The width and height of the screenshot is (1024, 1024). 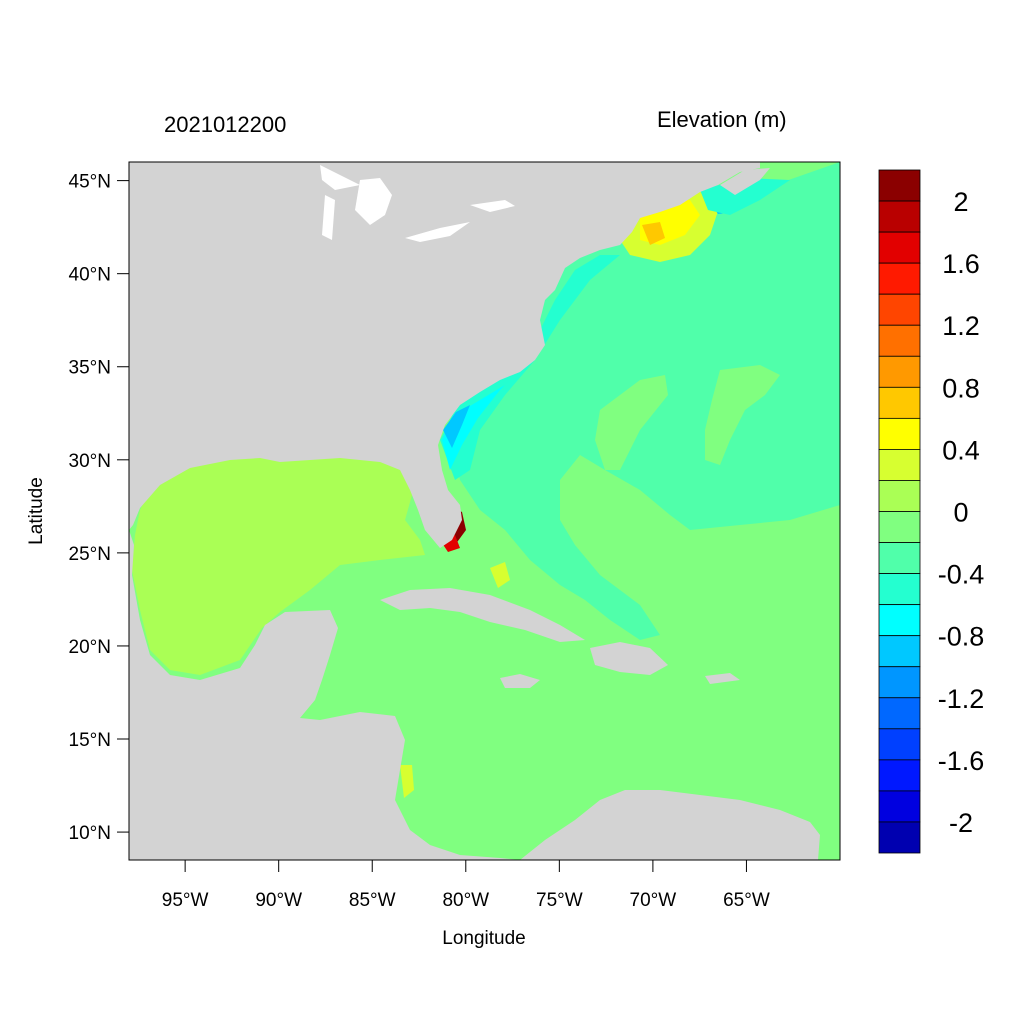 I want to click on x-tick-label: 65°W, so click(x=746, y=900).